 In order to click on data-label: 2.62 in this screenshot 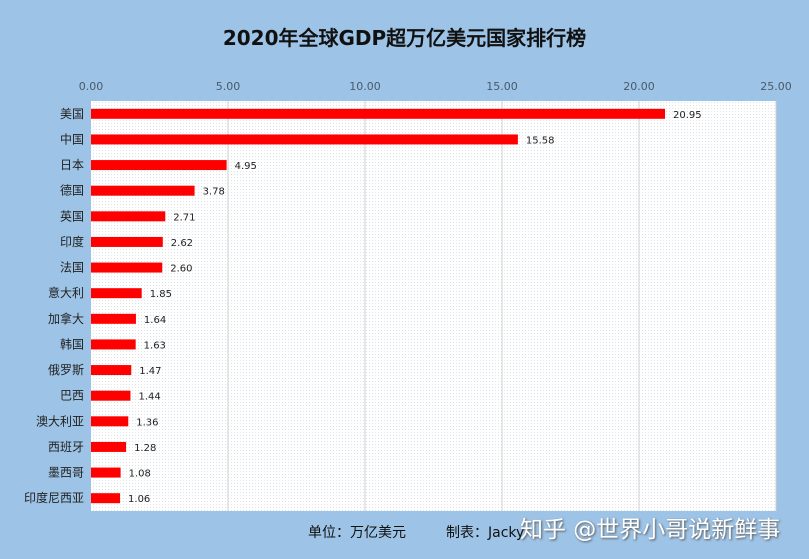, I will do `click(182, 243)`.